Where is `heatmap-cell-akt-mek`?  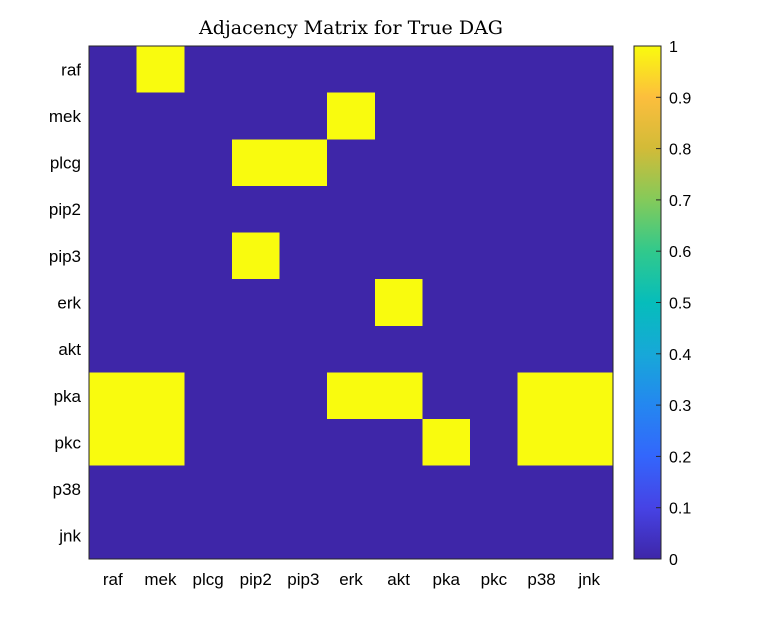
heatmap-cell-akt-mek is located at coordinates (160, 349).